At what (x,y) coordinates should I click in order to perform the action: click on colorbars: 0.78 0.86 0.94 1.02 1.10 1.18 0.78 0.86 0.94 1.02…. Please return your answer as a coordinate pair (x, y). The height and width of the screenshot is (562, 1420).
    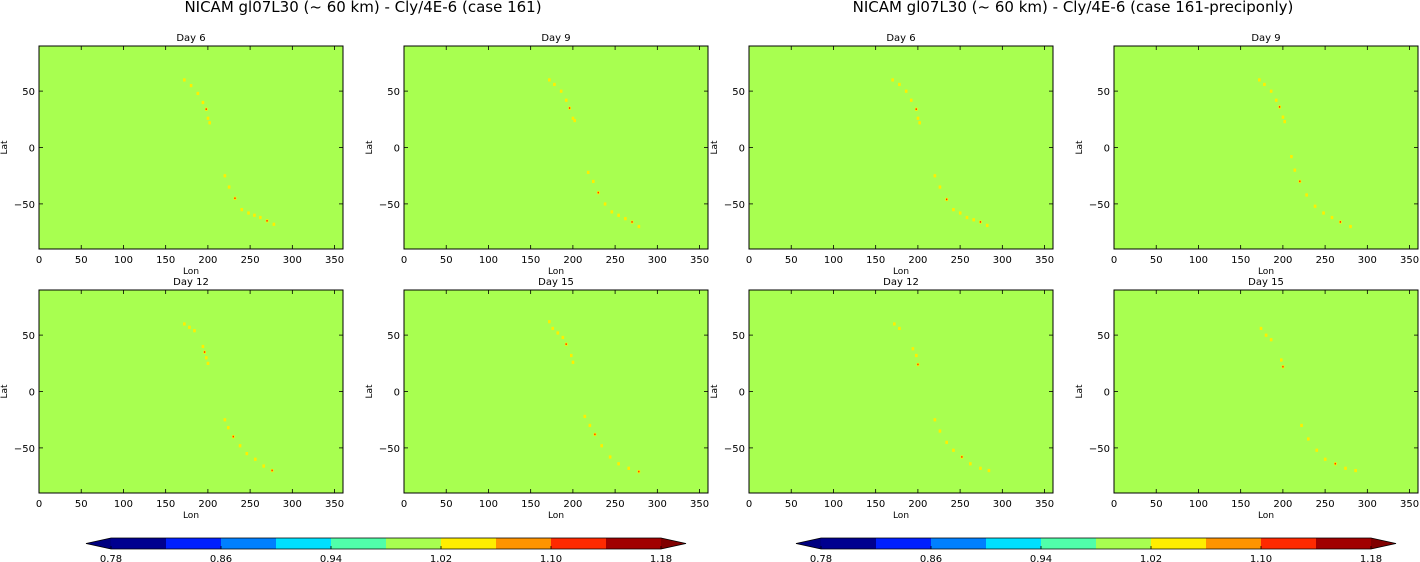
    Looking at the image, I should click on (741, 549).